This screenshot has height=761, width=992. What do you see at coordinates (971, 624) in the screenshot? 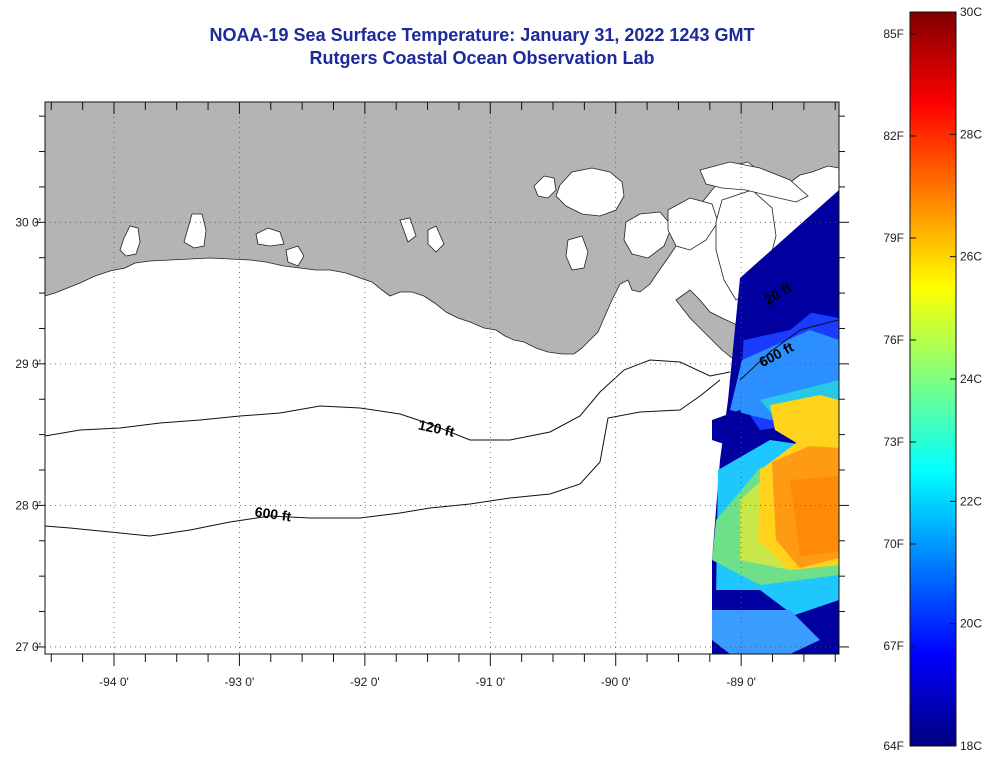
I see `colorbar-c-label: 20C` at bounding box center [971, 624].